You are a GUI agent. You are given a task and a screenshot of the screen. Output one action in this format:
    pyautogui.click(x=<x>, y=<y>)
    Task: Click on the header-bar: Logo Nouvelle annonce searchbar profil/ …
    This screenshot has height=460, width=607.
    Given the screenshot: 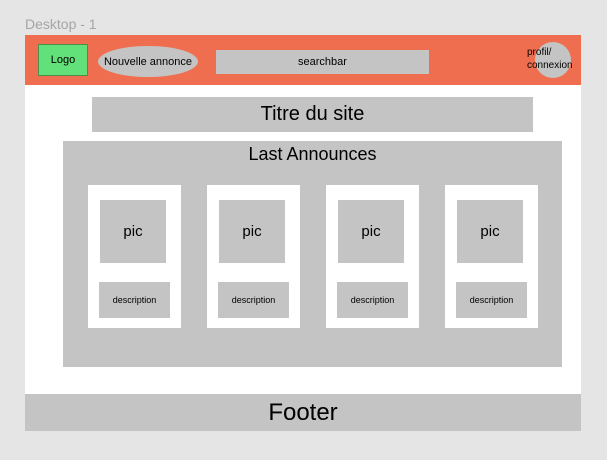 What is the action you would take?
    pyautogui.click(x=303, y=60)
    